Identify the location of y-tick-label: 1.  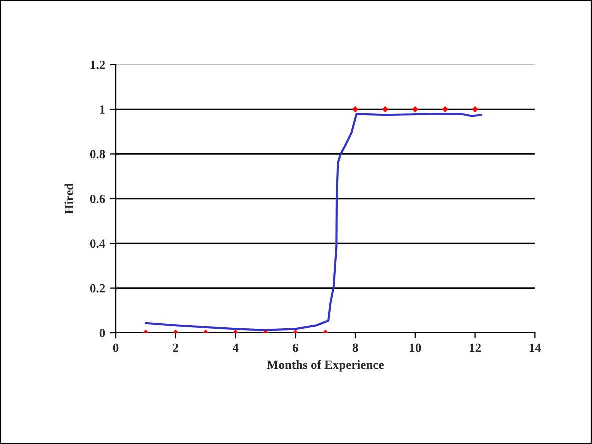
(102, 110).